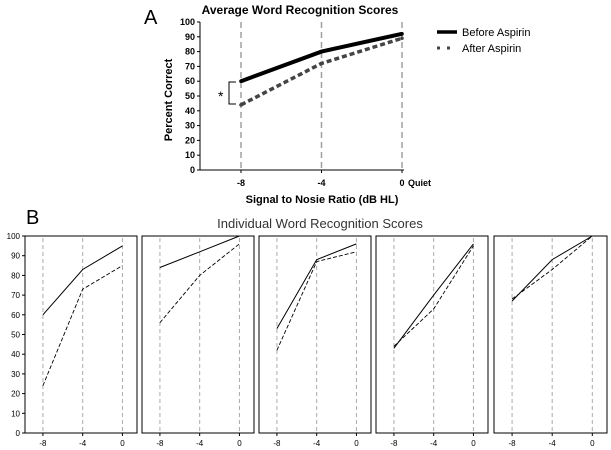 Image resolution: width=611 pixels, height=450 pixels. I want to click on subject-panel-1: -8 -4 0, so click(81, 341).